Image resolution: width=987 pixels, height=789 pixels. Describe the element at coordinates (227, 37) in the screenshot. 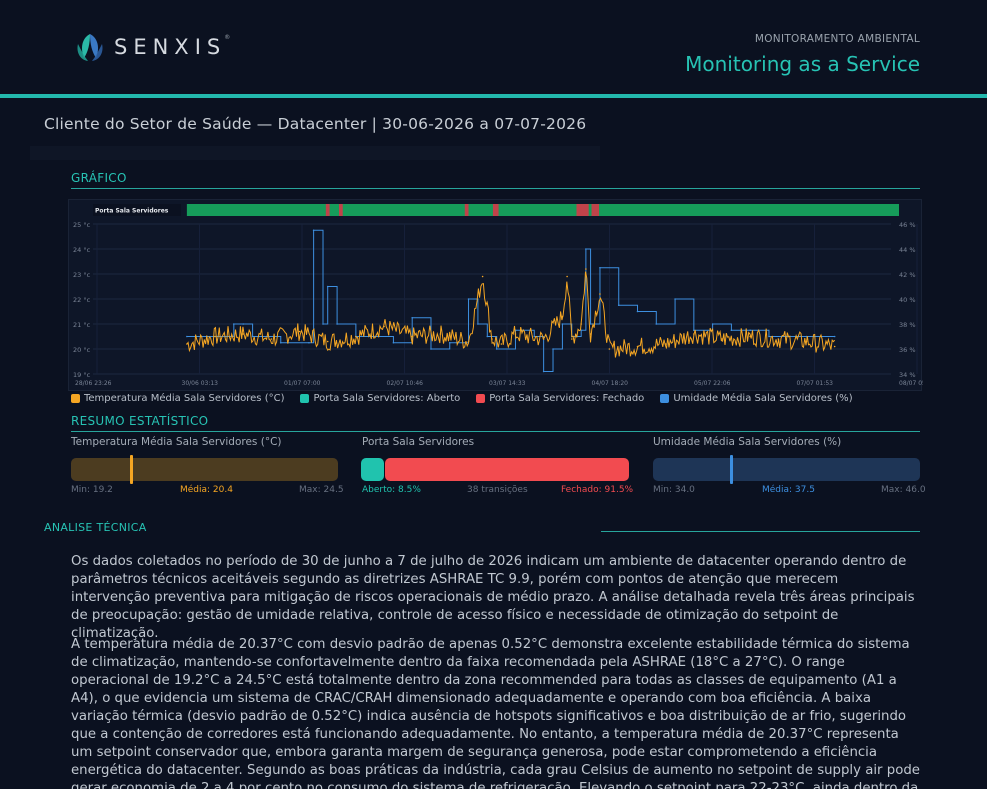

I see `registered-mark: ®` at that location.